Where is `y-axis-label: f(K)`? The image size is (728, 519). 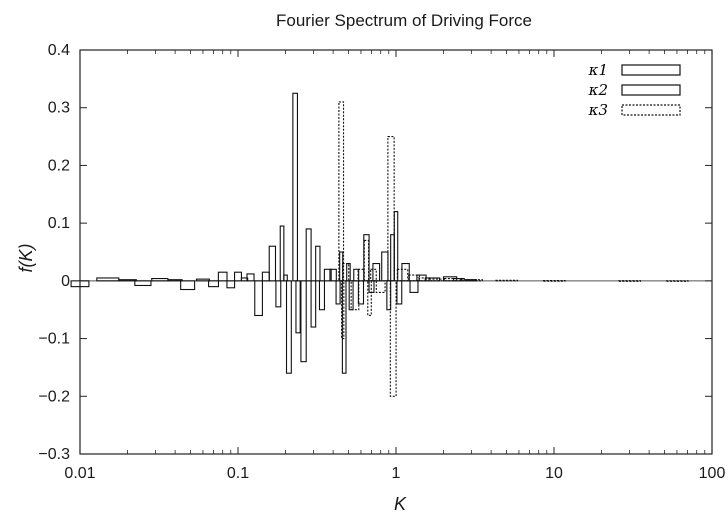
y-axis-label: f(K) is located at coordinates (26, 258).